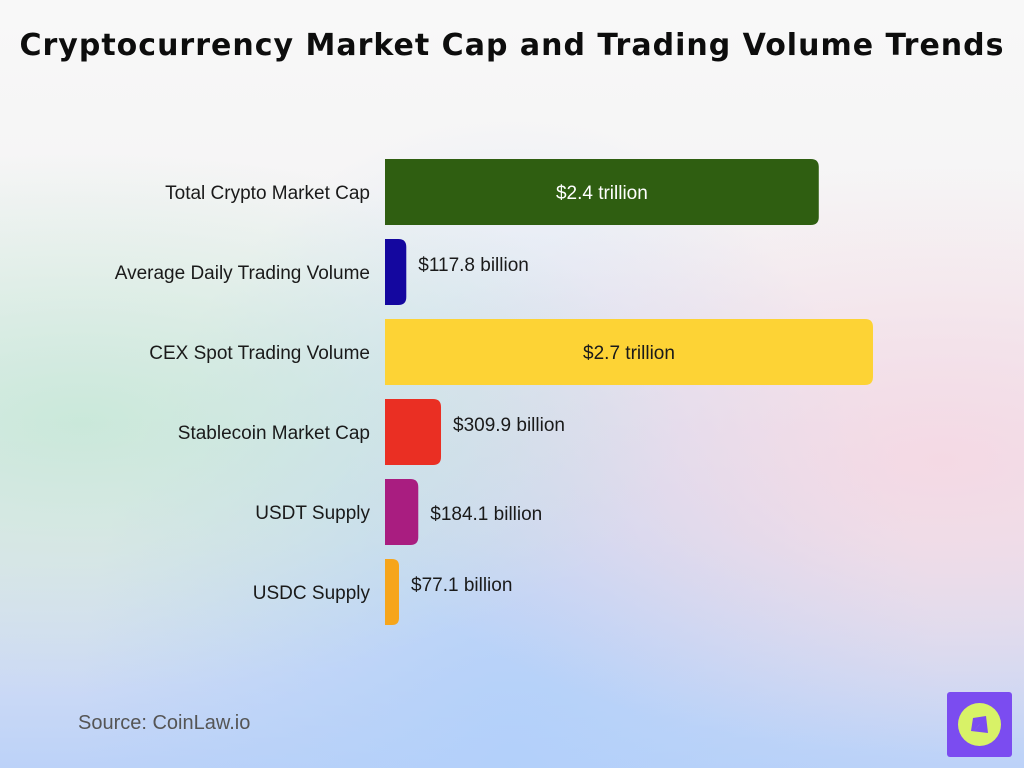 Image resolution: width=1024 pixels, height=768 pixels. I want to click on compass-icon, so click(979, 724).